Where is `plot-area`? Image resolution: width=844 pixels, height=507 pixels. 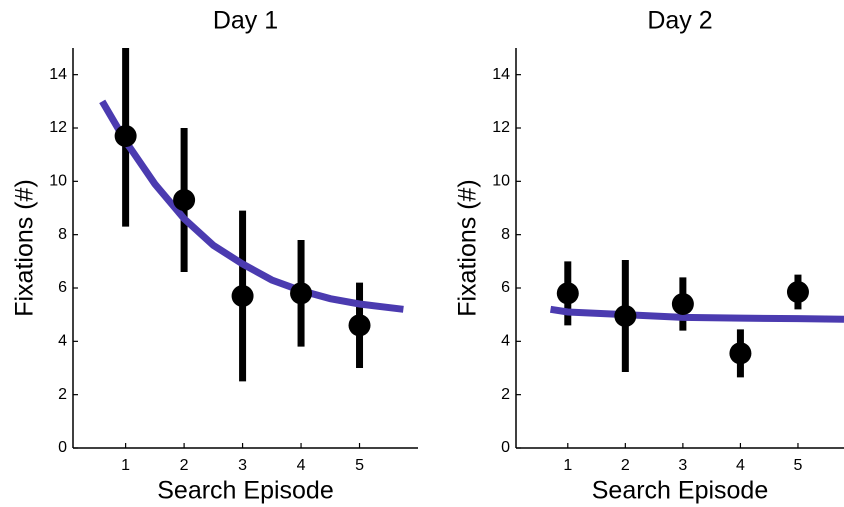 plot-area is located at coordinates (696, 319).